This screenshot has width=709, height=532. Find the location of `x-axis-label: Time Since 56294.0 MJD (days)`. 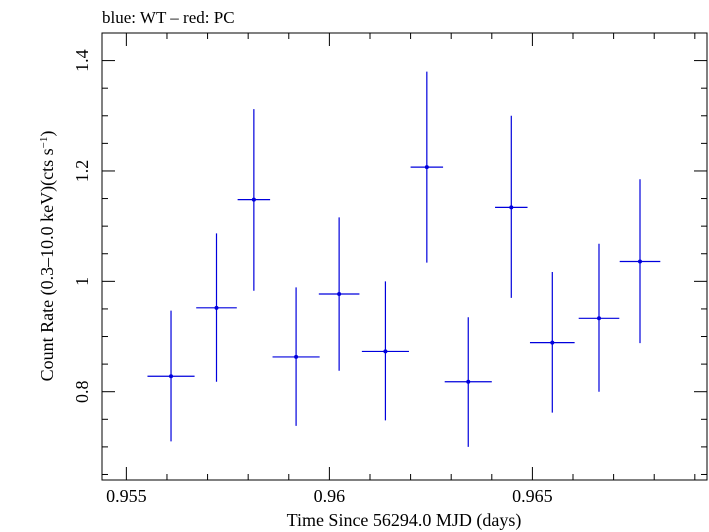

x-axis-label: Time Since 56294.0 MJD (days) is located at coordinates (404, 520).